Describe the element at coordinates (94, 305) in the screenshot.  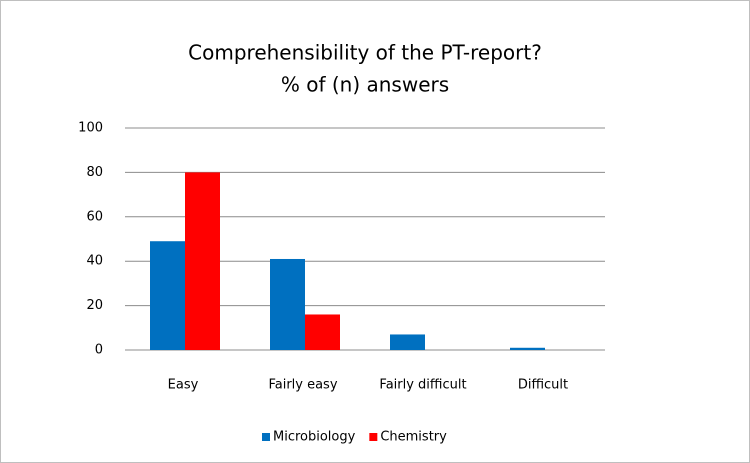
I see `y-tick-label: 20` at that location.